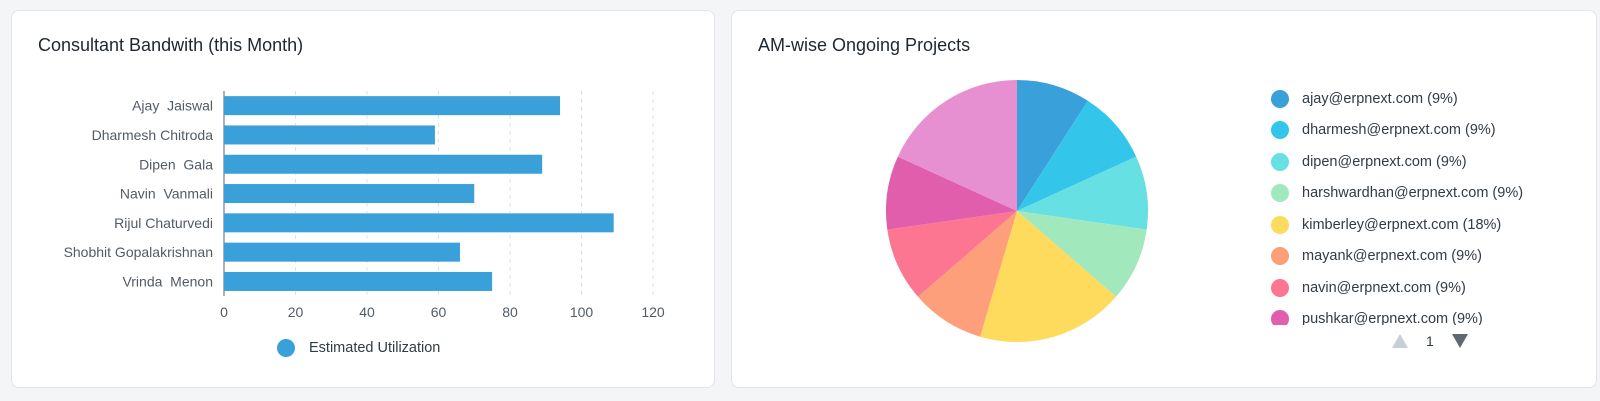 The image size is (1600, 401). I want to click on x-tick-label: 100, so click(582, 312).